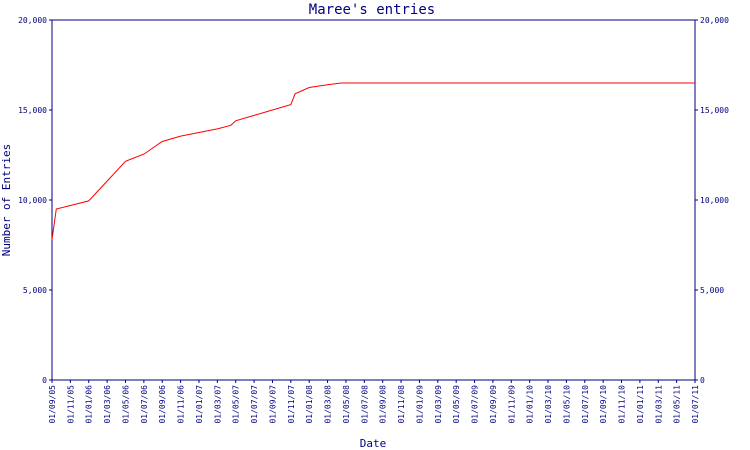 The height and width of the screenshot is (450, 750). I want to click on x-tick-label: 01/07/10, so click(585, 404).